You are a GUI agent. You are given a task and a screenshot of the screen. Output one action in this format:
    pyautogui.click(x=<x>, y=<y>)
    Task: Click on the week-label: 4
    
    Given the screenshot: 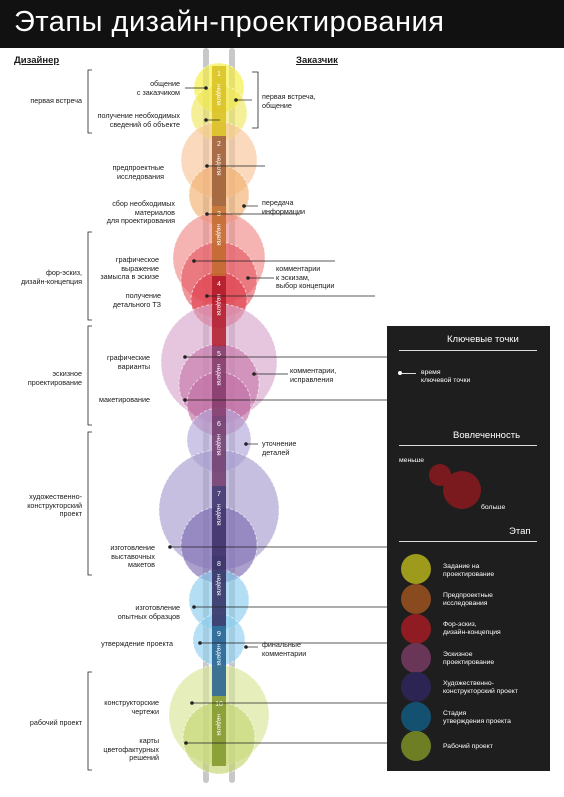 What is the action you would take?
    pyautogui.click(x=219, y=284)
    